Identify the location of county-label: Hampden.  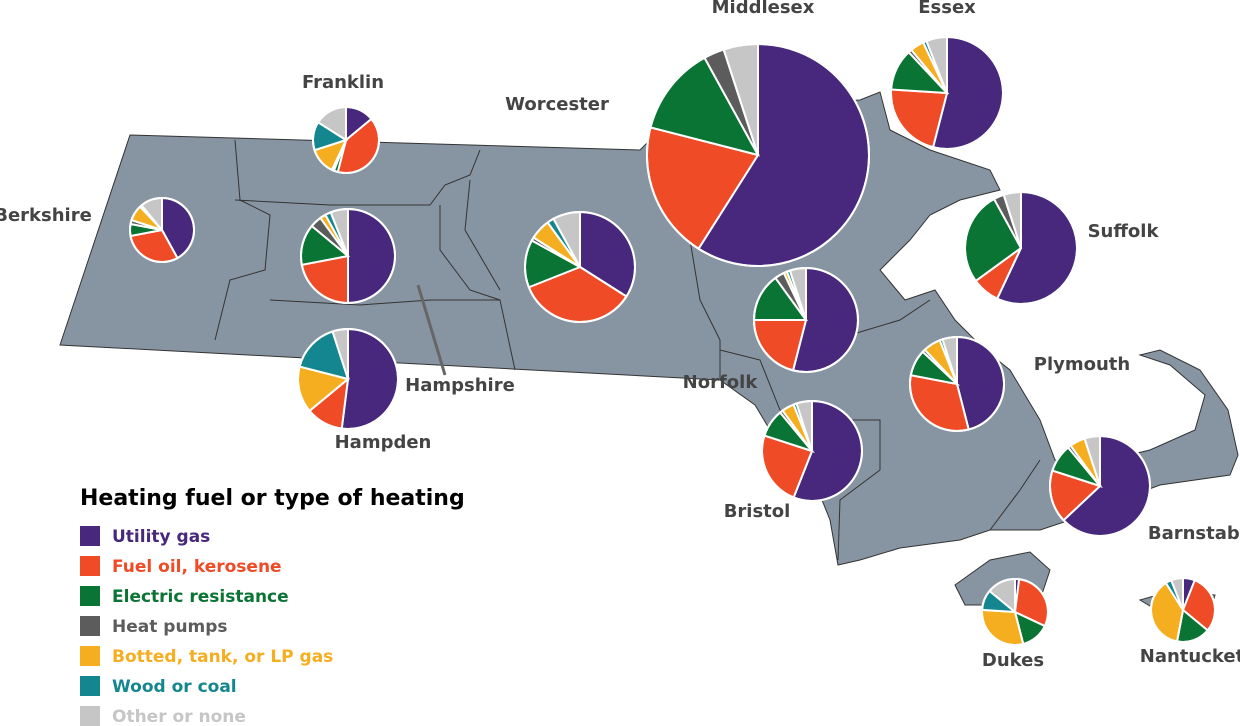
(383, 442).